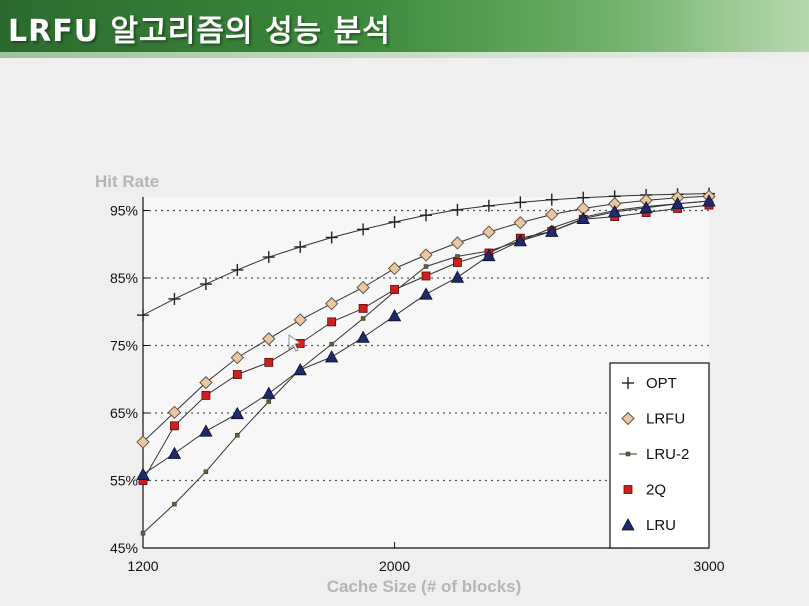 This screenshot has height=606, width=809. I want to click on legend-label-lru: LRU, so click(661, 525).